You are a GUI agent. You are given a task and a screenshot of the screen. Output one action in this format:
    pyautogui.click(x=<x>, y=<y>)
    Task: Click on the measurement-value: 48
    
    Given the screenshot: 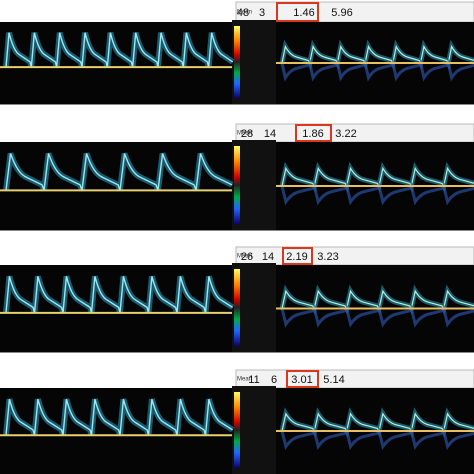 What is the action you would take?
    pyautogui.click(x=243, y=13)
    